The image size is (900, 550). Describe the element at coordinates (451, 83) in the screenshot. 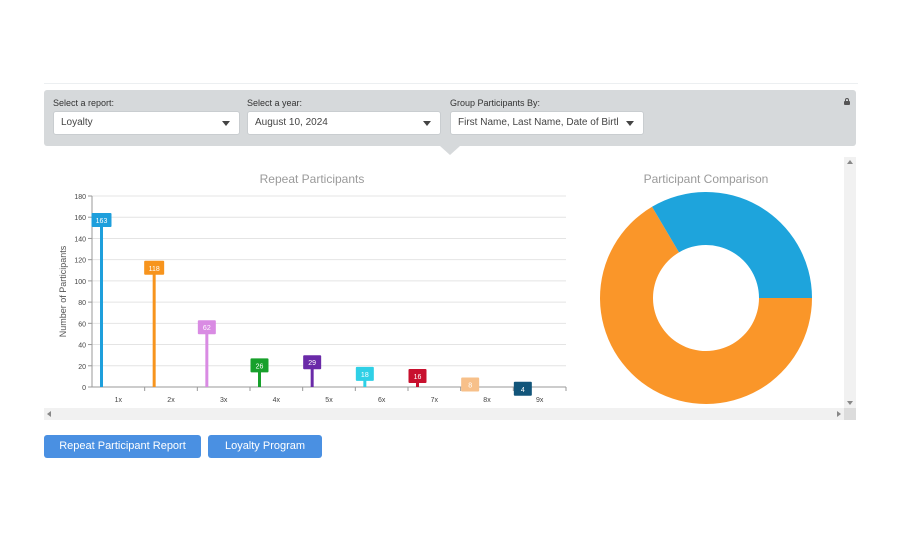

I see `top-divider` at that location.